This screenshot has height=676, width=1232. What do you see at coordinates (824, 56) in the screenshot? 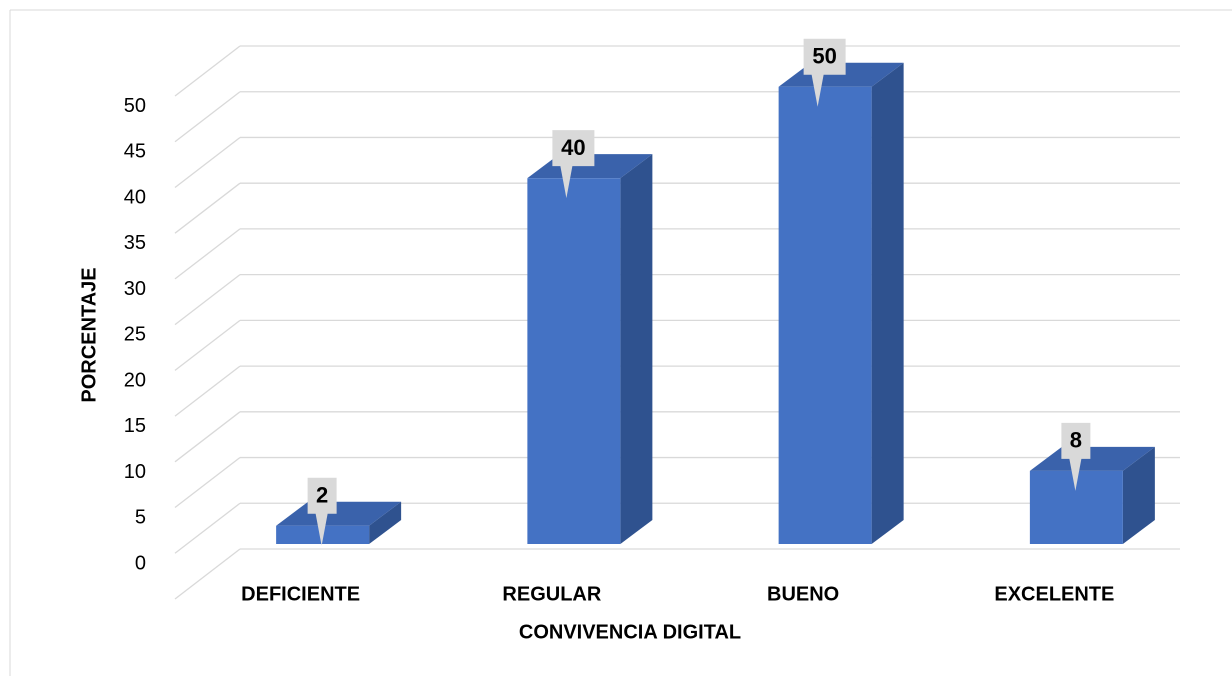
I see `data-label: 50` at bounding box center [824, 56].